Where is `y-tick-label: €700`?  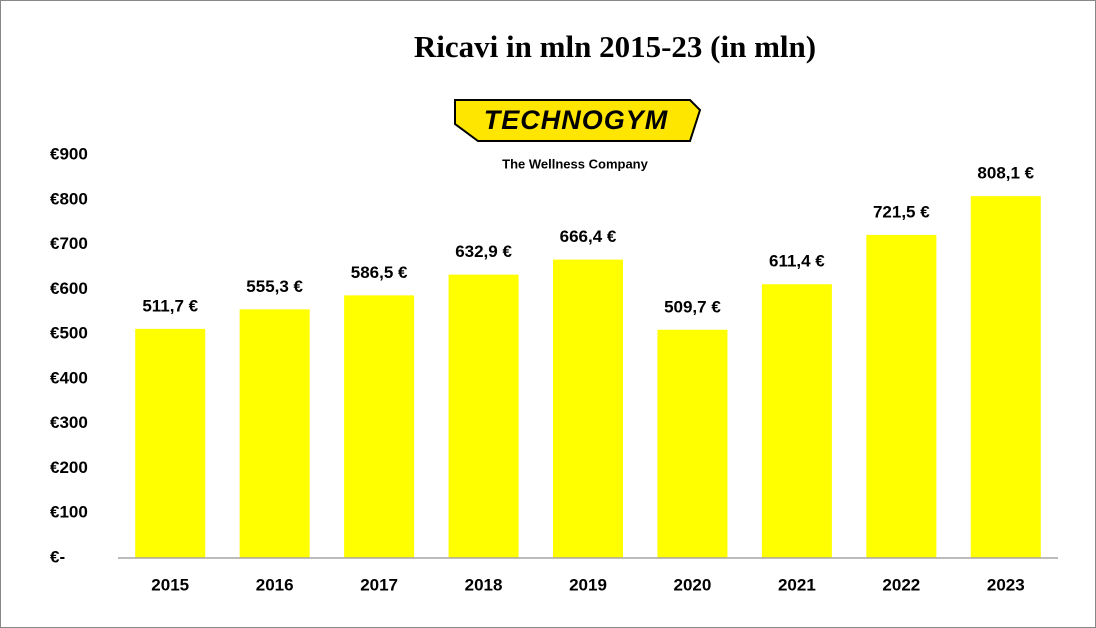
y-tick-label: €700 is located at coordinates (69, 243).